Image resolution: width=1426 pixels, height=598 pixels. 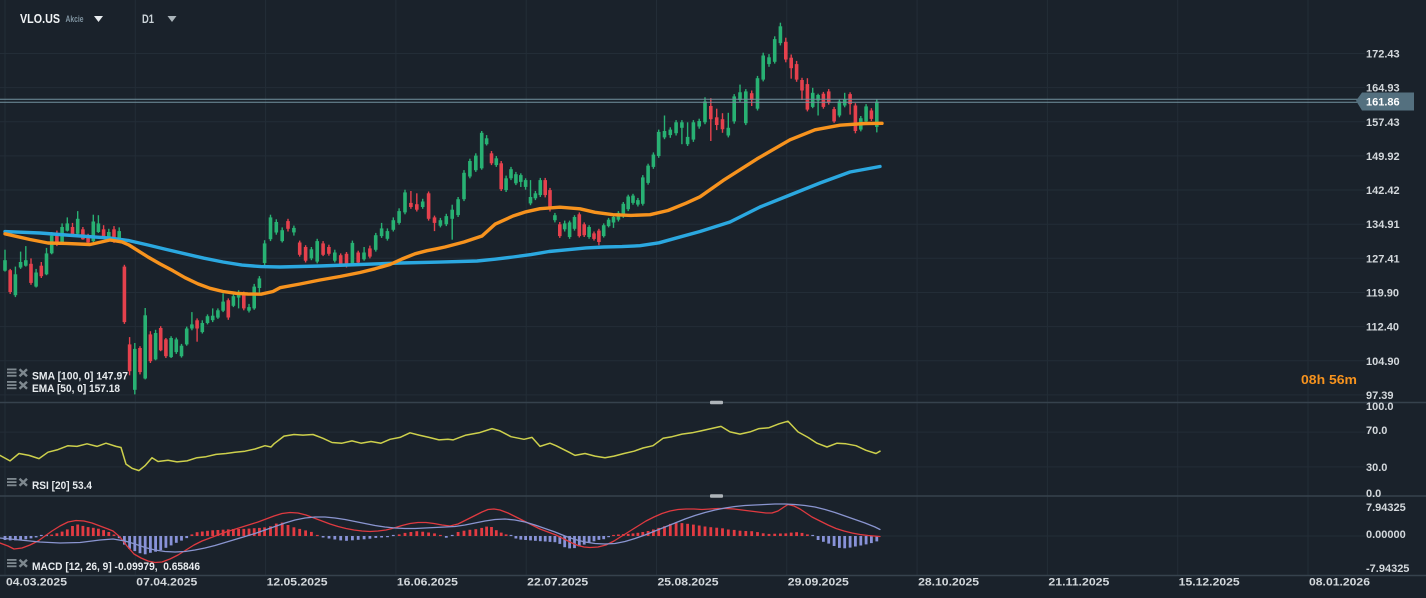 I want to click on svg-text: 119.90, so click(x=1382, y=294).